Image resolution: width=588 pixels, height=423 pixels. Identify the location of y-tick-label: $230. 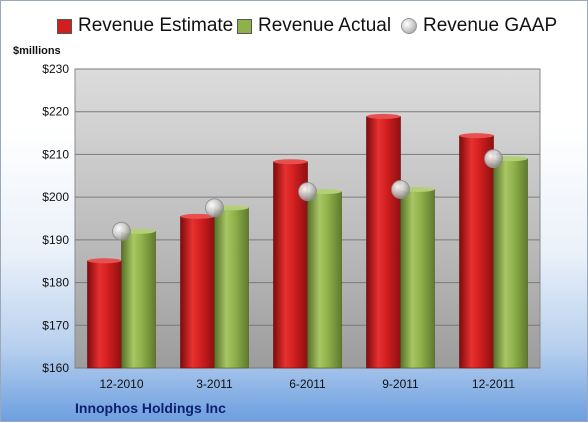
(55, 69).